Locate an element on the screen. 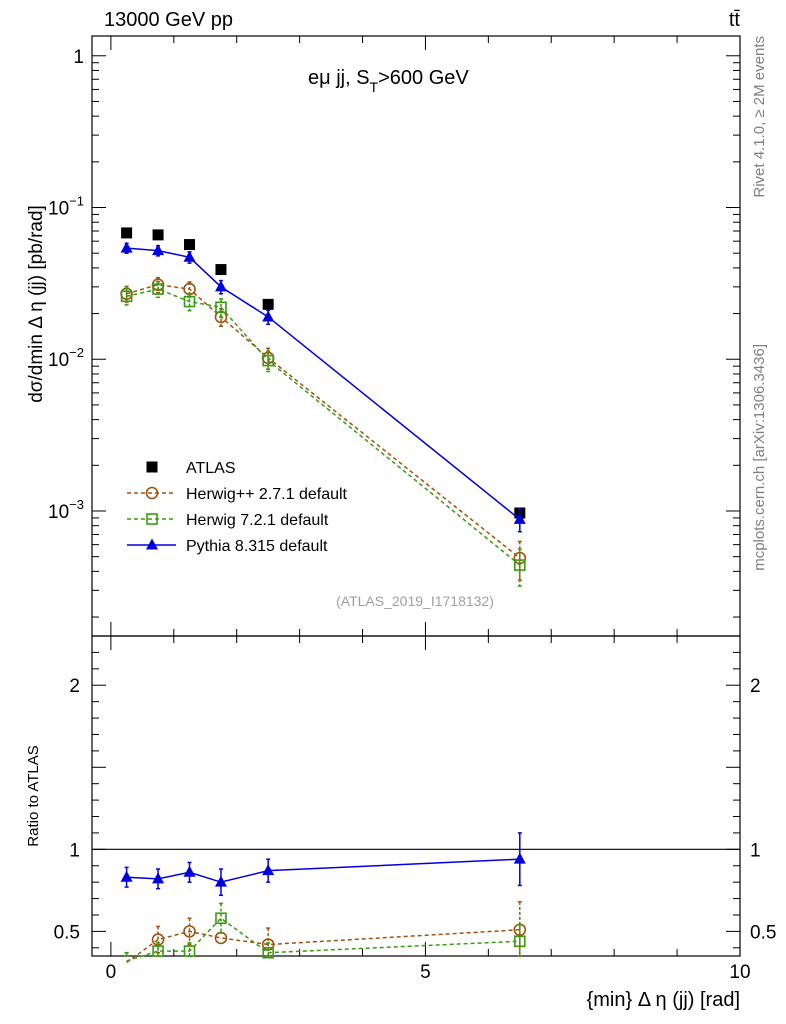 The width and height of the screenshot is (786, 1024). y-tick-label-right: 0.5 is located at coordinates (763, 932).